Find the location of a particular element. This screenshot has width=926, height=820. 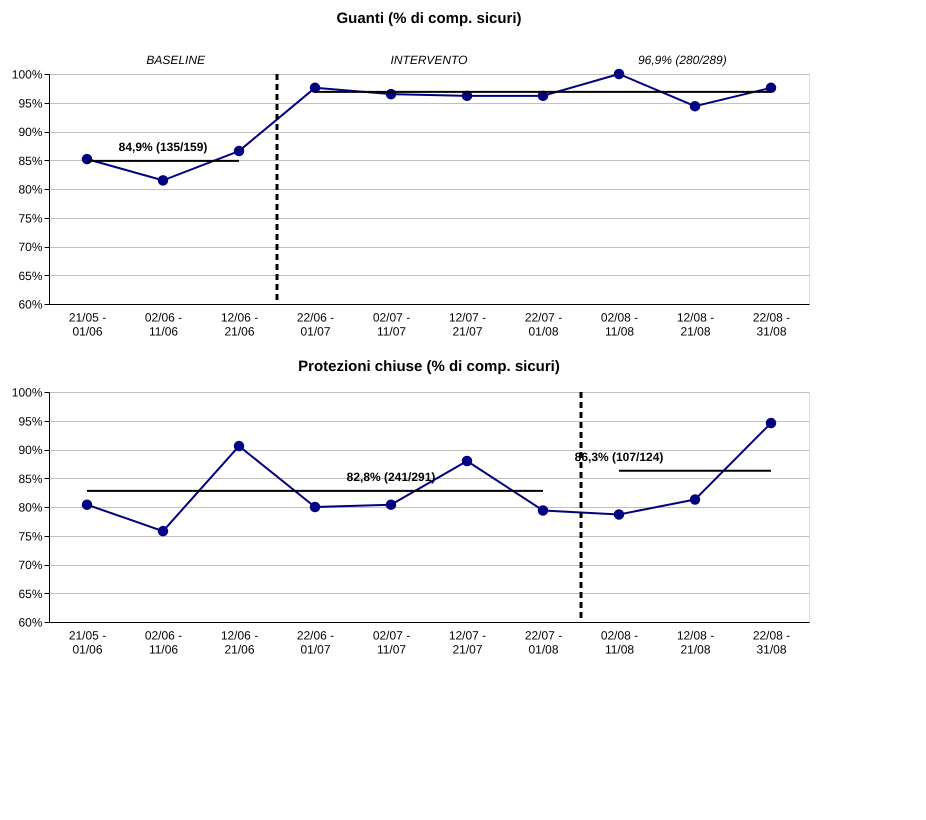

annotation: 82,8% (241/291) is located at coordinates (391, 477).